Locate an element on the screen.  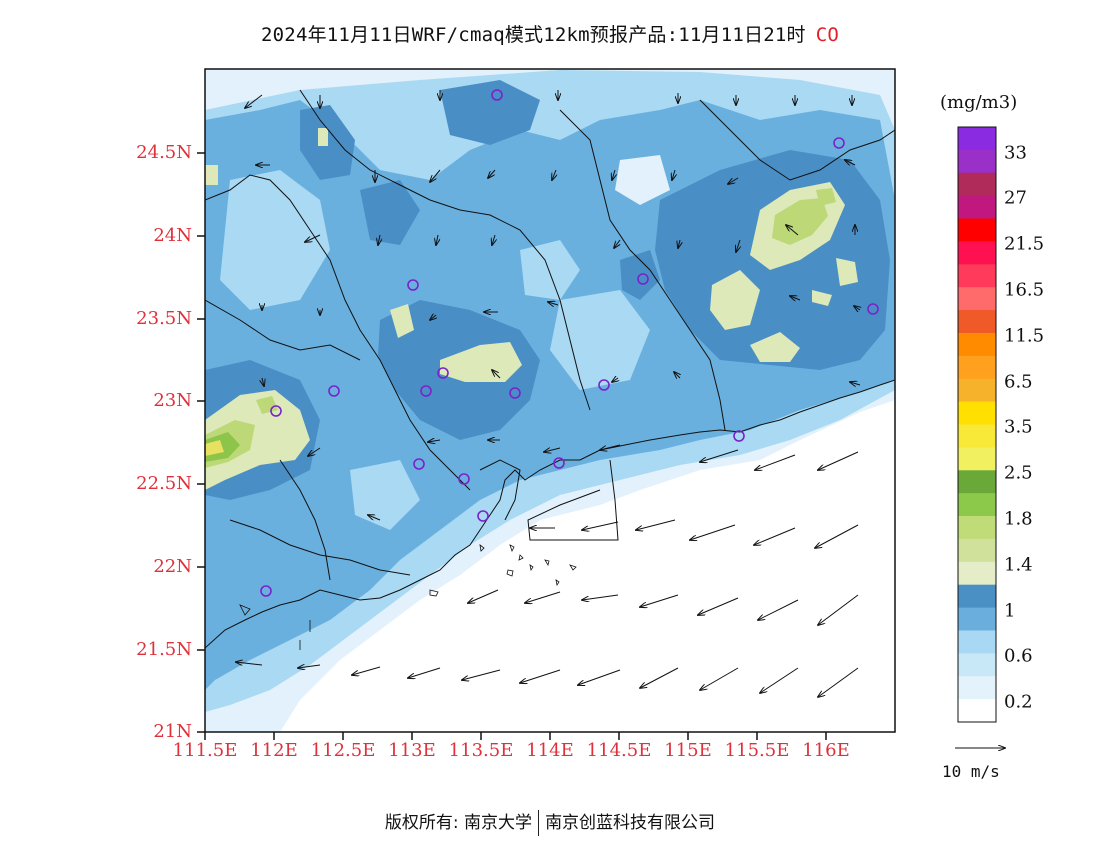
colorbar-label: 16.5 is located at coordinates (1024, 290).